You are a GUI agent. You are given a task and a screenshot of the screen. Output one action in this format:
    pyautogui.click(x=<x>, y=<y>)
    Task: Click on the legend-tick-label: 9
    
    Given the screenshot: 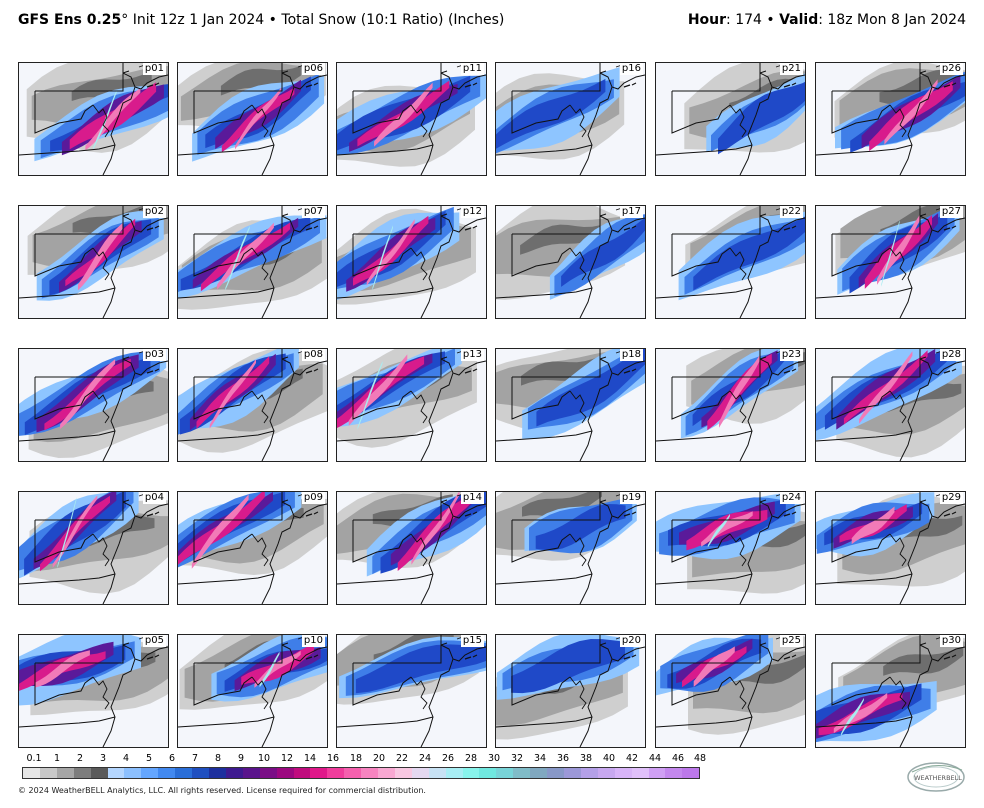 What is the action you would take?
    pyautogui.click(x=241, y=758)
    